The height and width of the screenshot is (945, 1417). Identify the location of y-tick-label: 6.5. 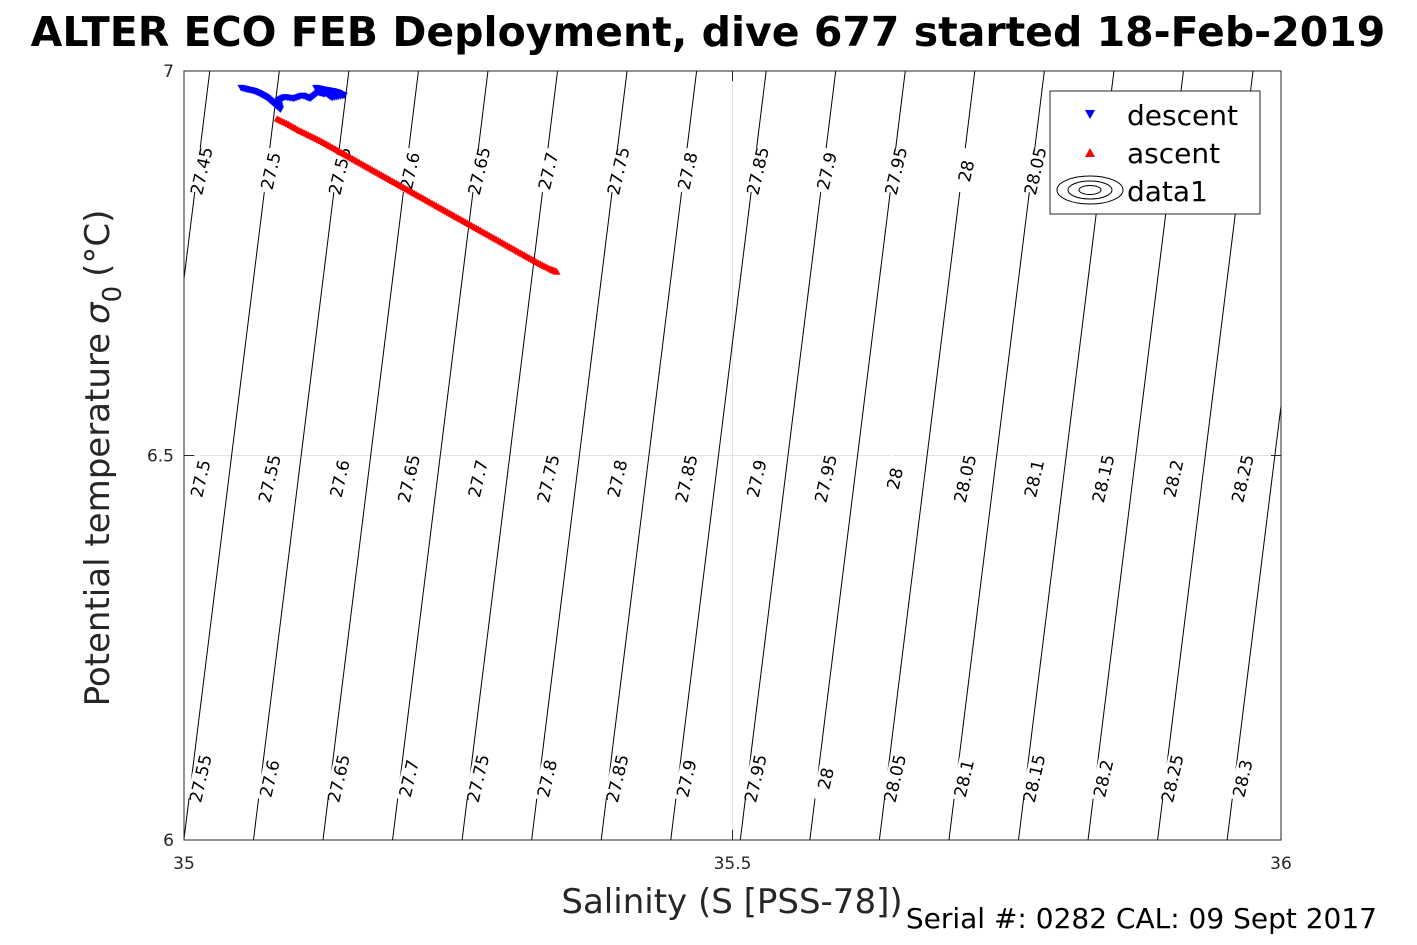
(160, 457).